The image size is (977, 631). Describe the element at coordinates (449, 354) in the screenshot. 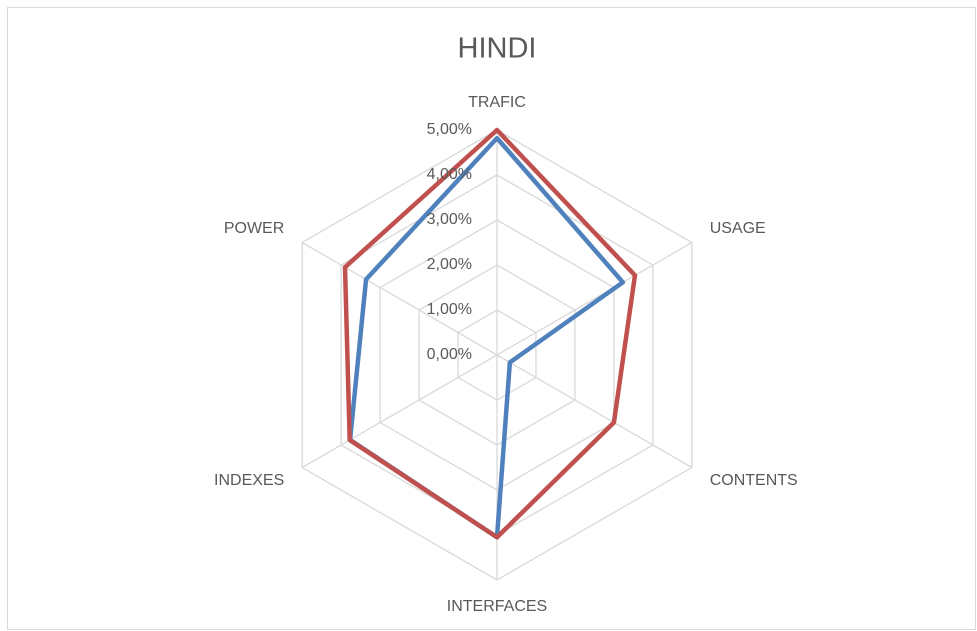

I see `y-tick-label: 0,00%` at that location.